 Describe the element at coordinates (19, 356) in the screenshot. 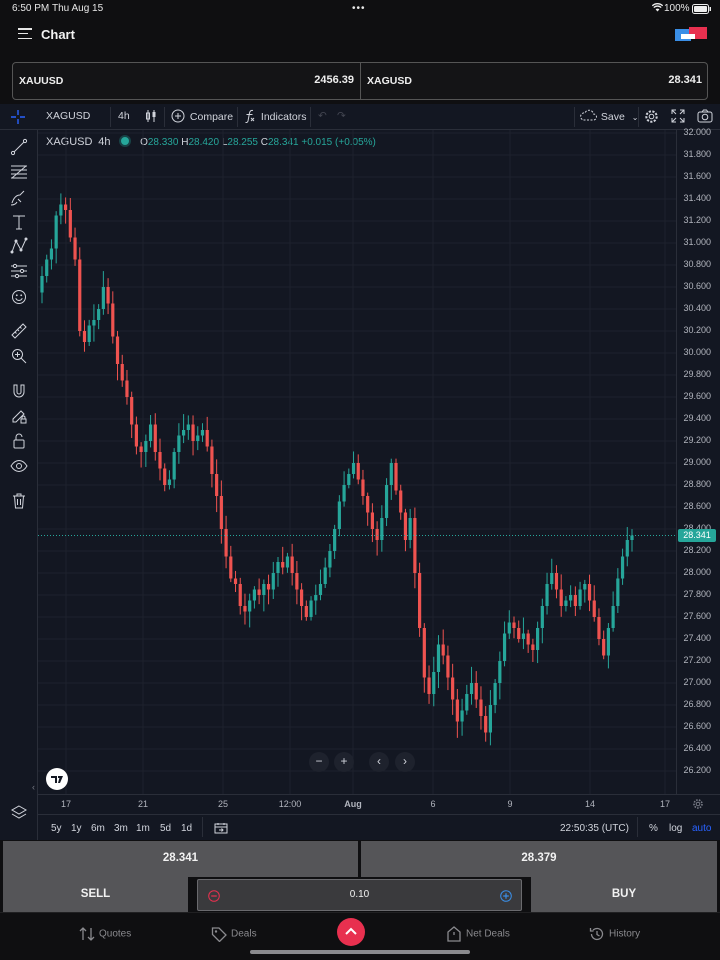

I see `zoom-in-icon` at that location.